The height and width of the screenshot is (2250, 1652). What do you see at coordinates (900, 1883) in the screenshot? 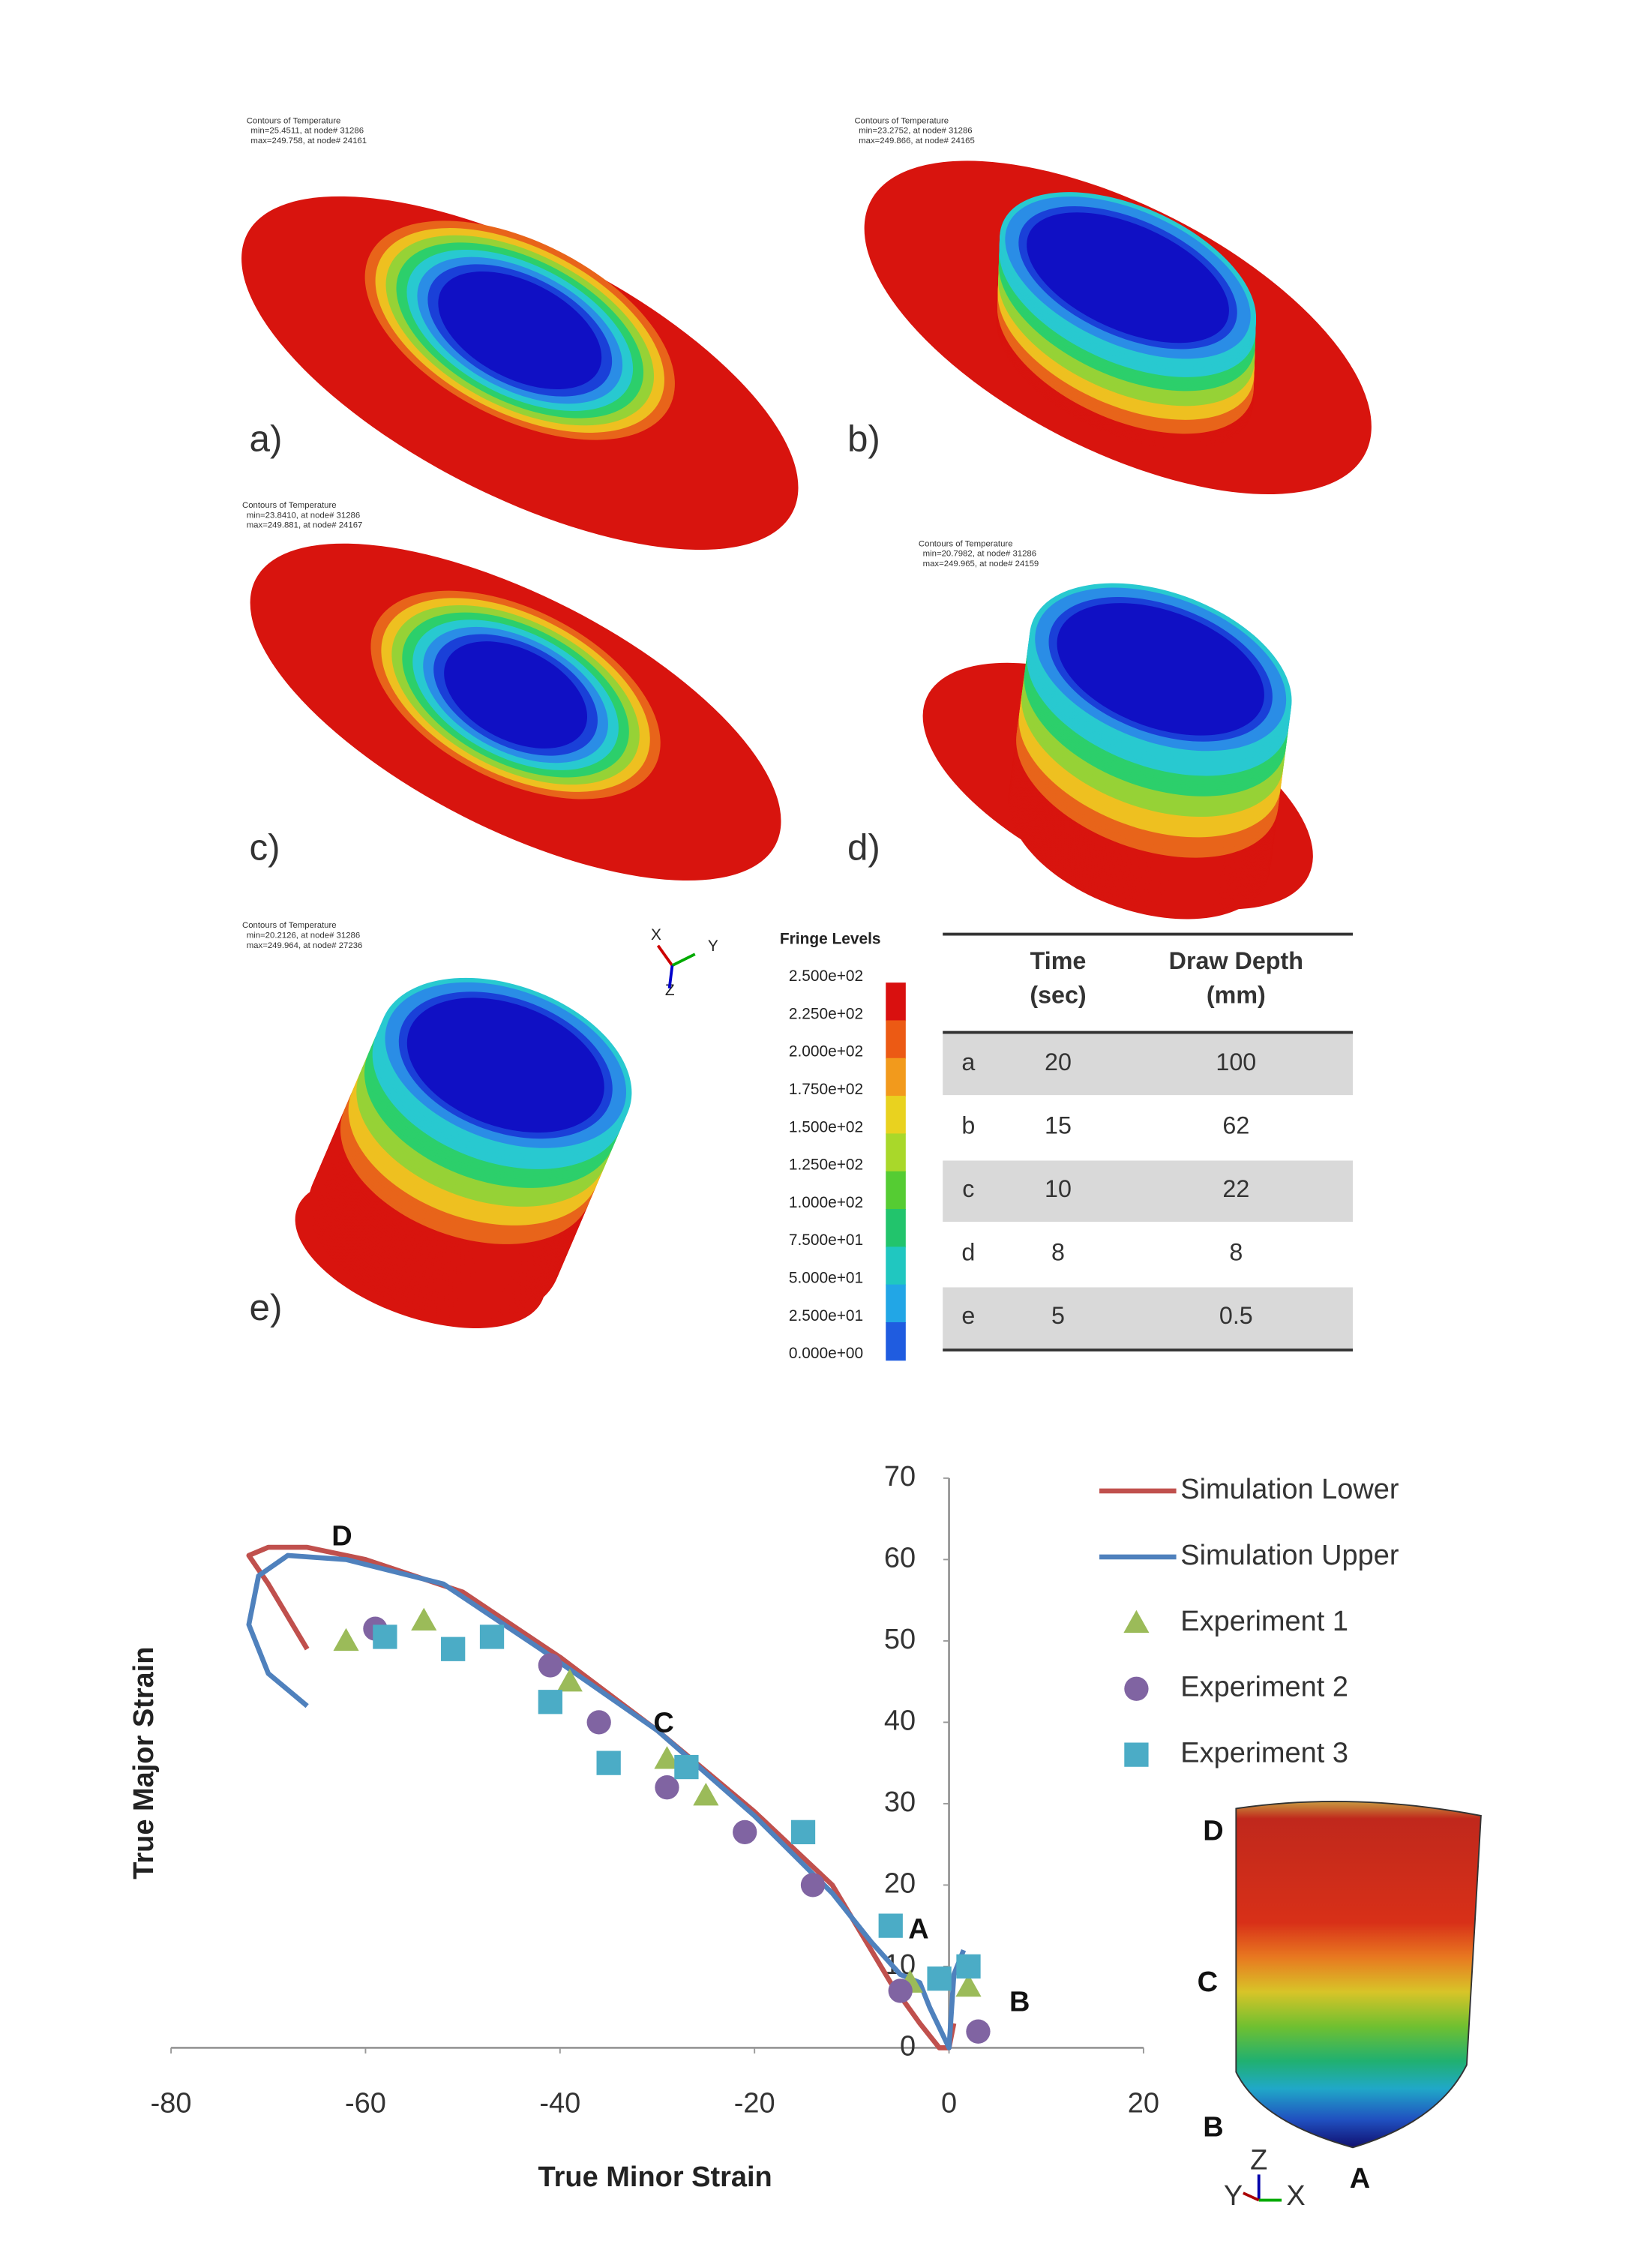
I see `y-tick-label: 20` at bounding box center [900, 1883].